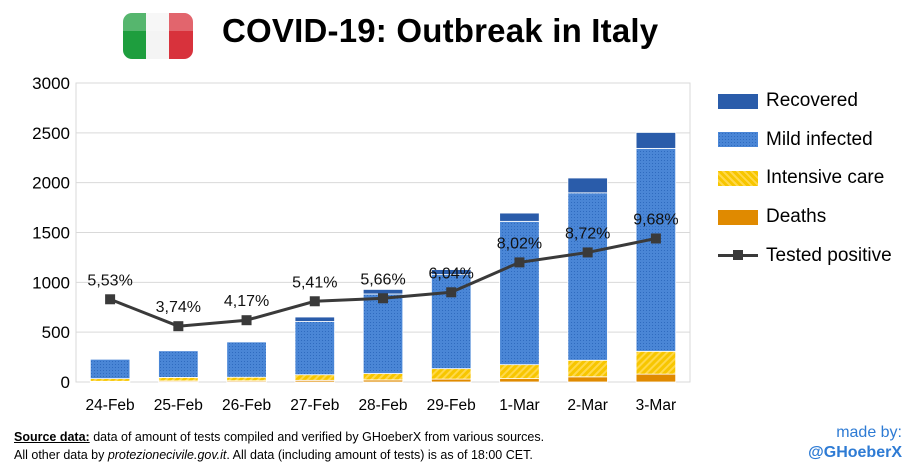 This screenshot has height=470, width=916. I want to click on legend-swatch-deaths, so click(738, 217).